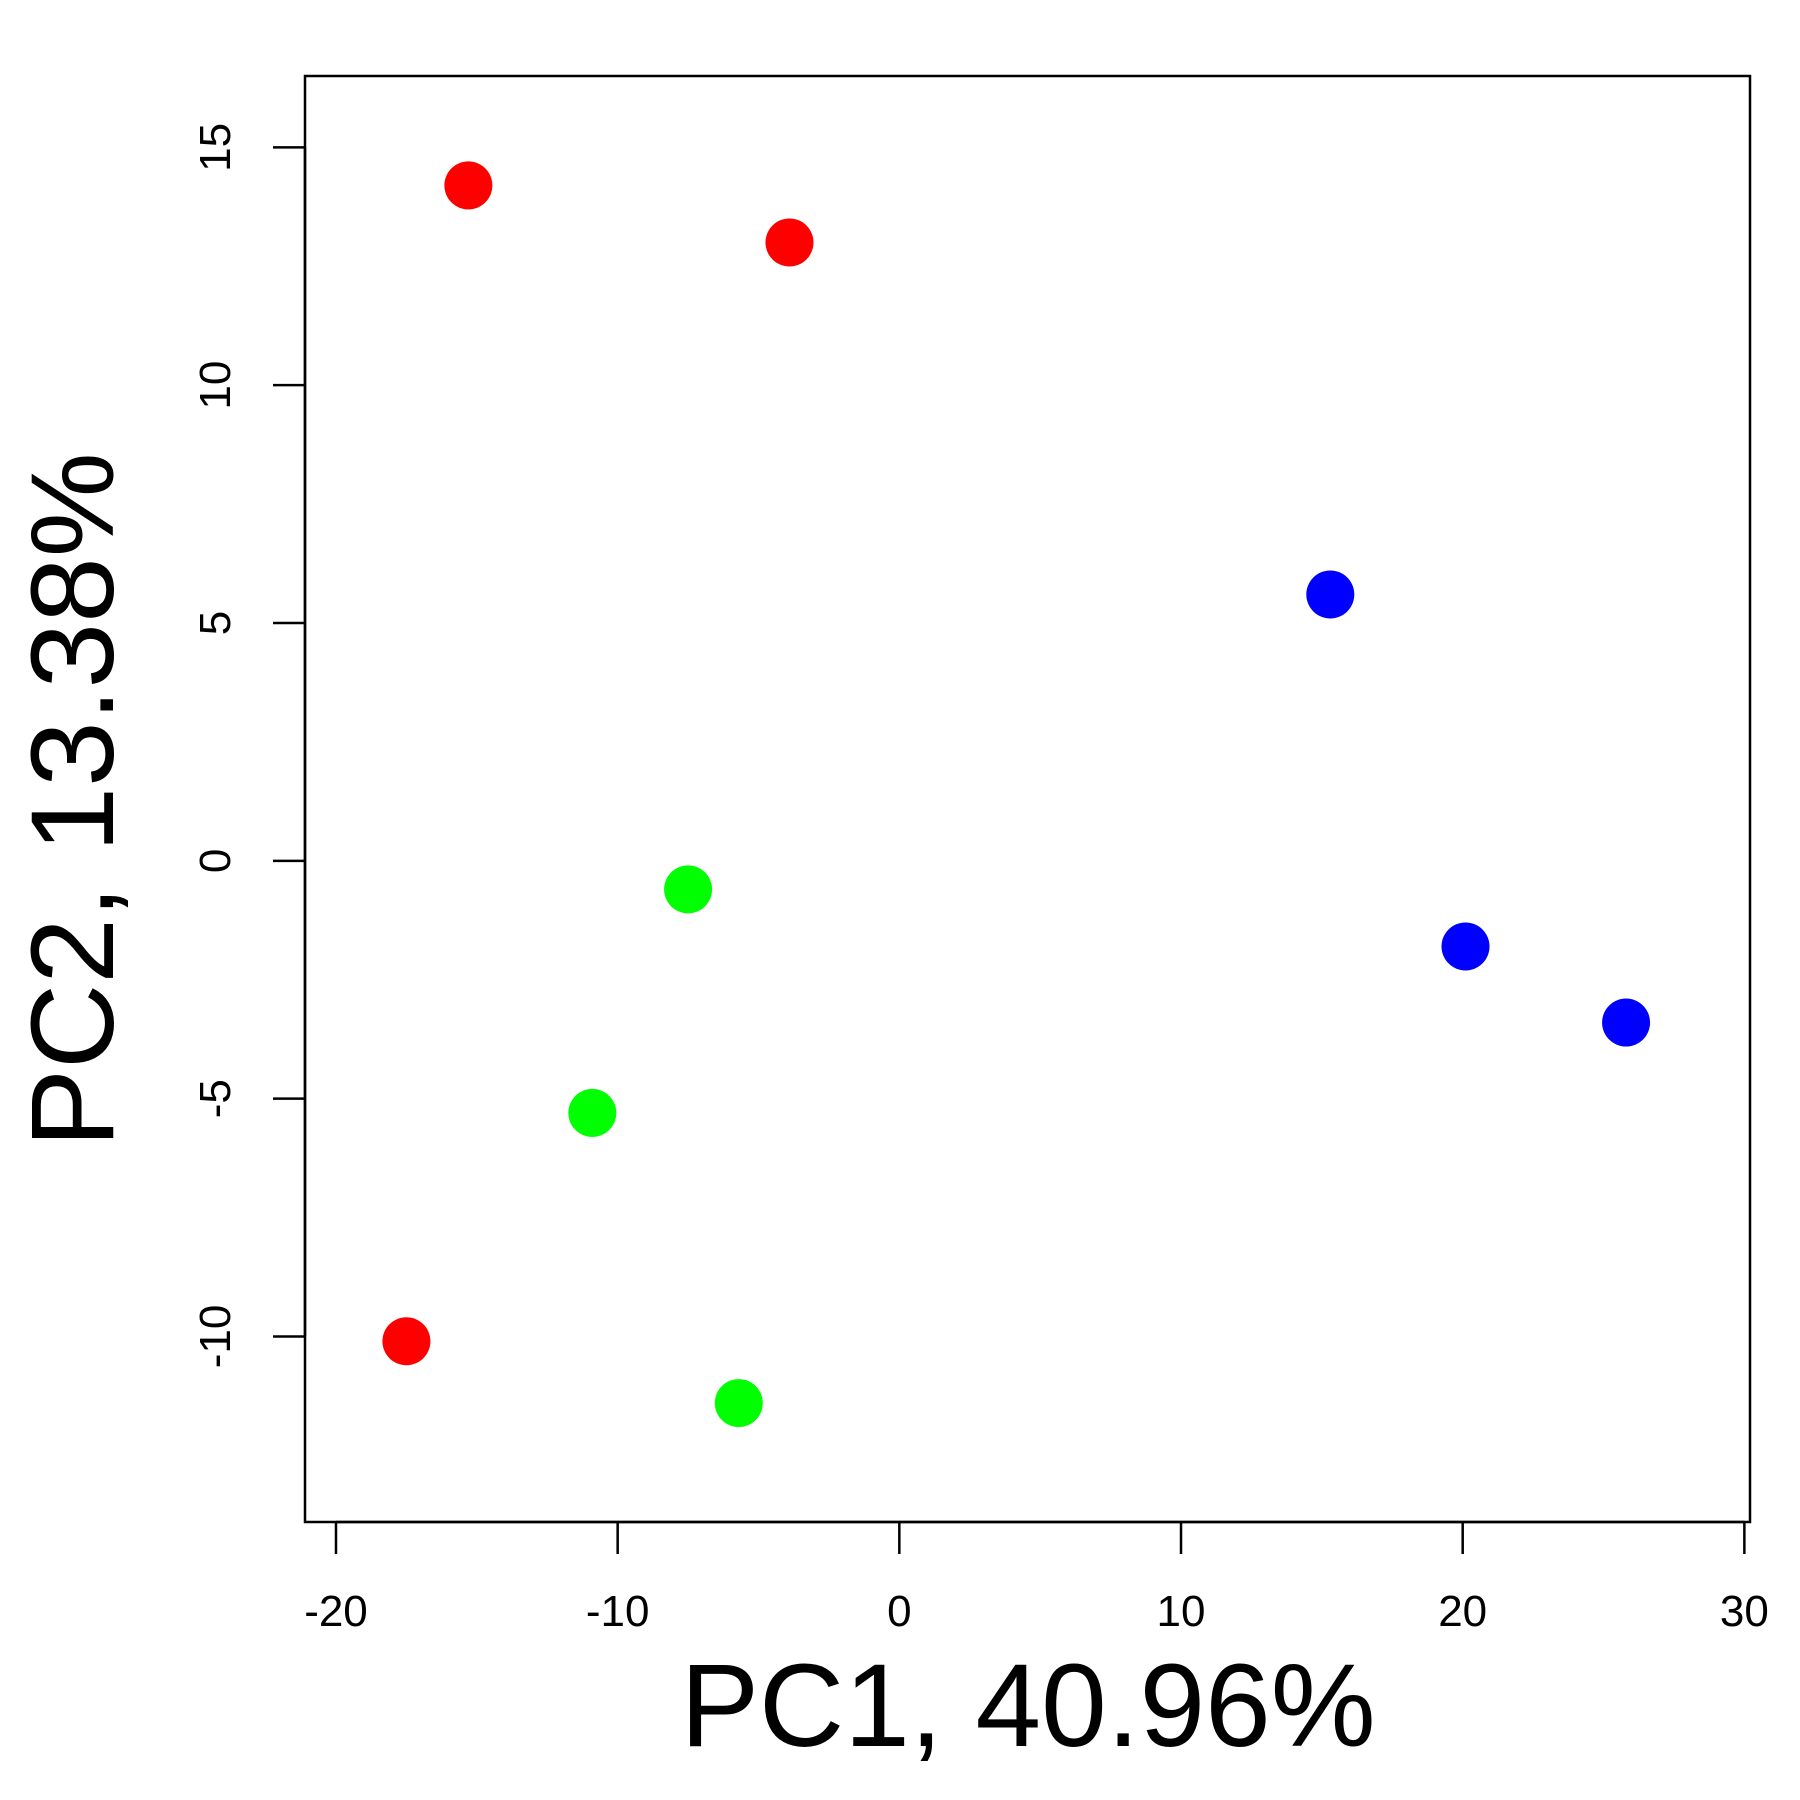 Image resolution: width=1800 pixels, height=1800 pixels. Describe the element at coordinates (249, 746) in the screenshot. I see `y-axis: -10 -5 0 5 10 15` at that location.